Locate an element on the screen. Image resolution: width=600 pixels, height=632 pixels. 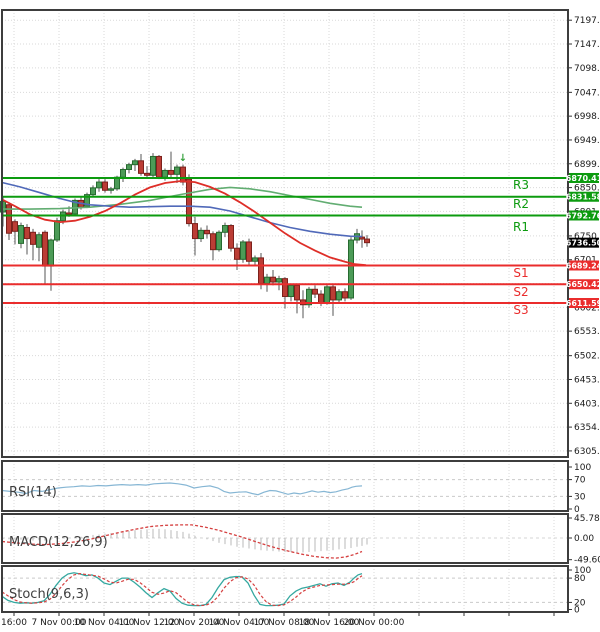
macd-axis-label: -49.605 is located at coordinates (587, 561).